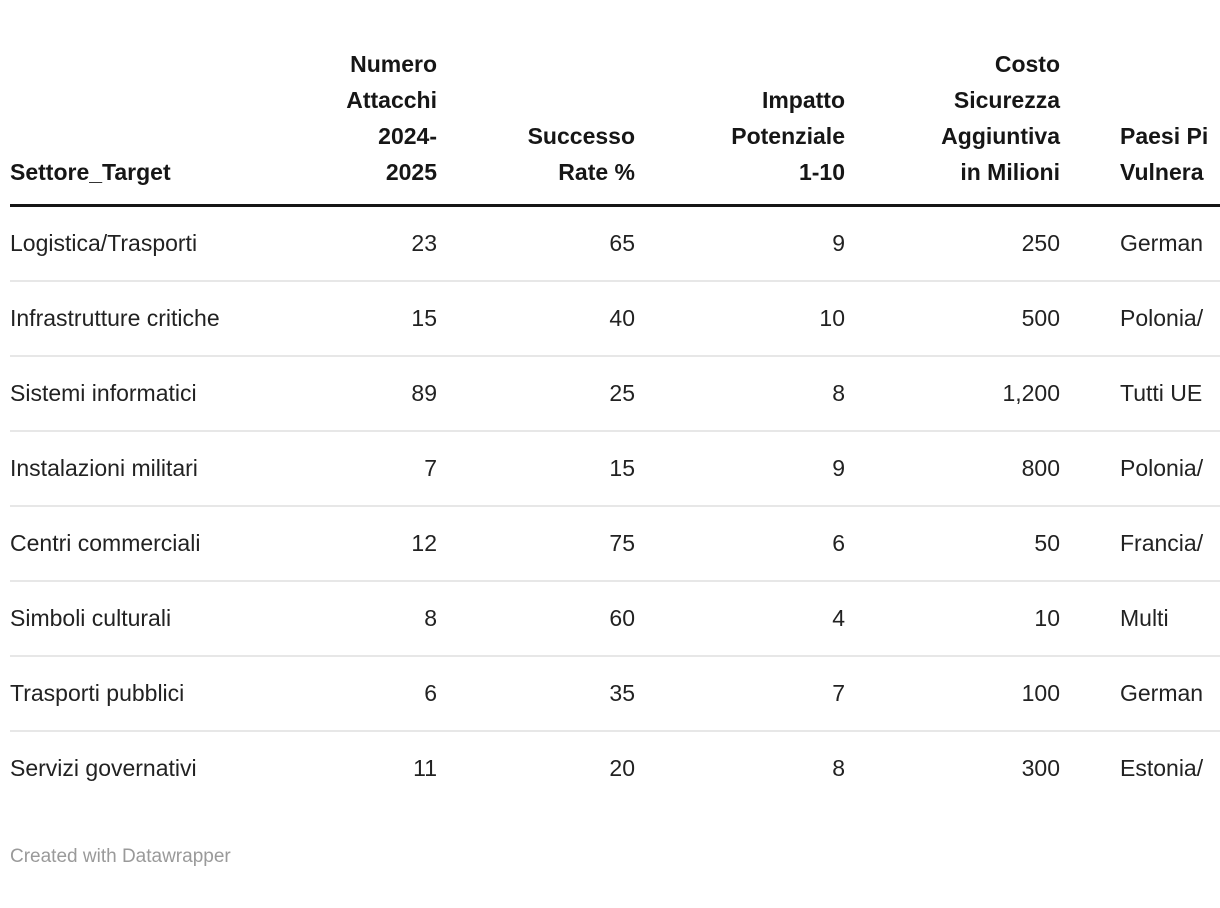  What do you see at coordinates (536, 469) in the screenshot?
I see `cell-successo: 15` at bounding box center [536, 469].